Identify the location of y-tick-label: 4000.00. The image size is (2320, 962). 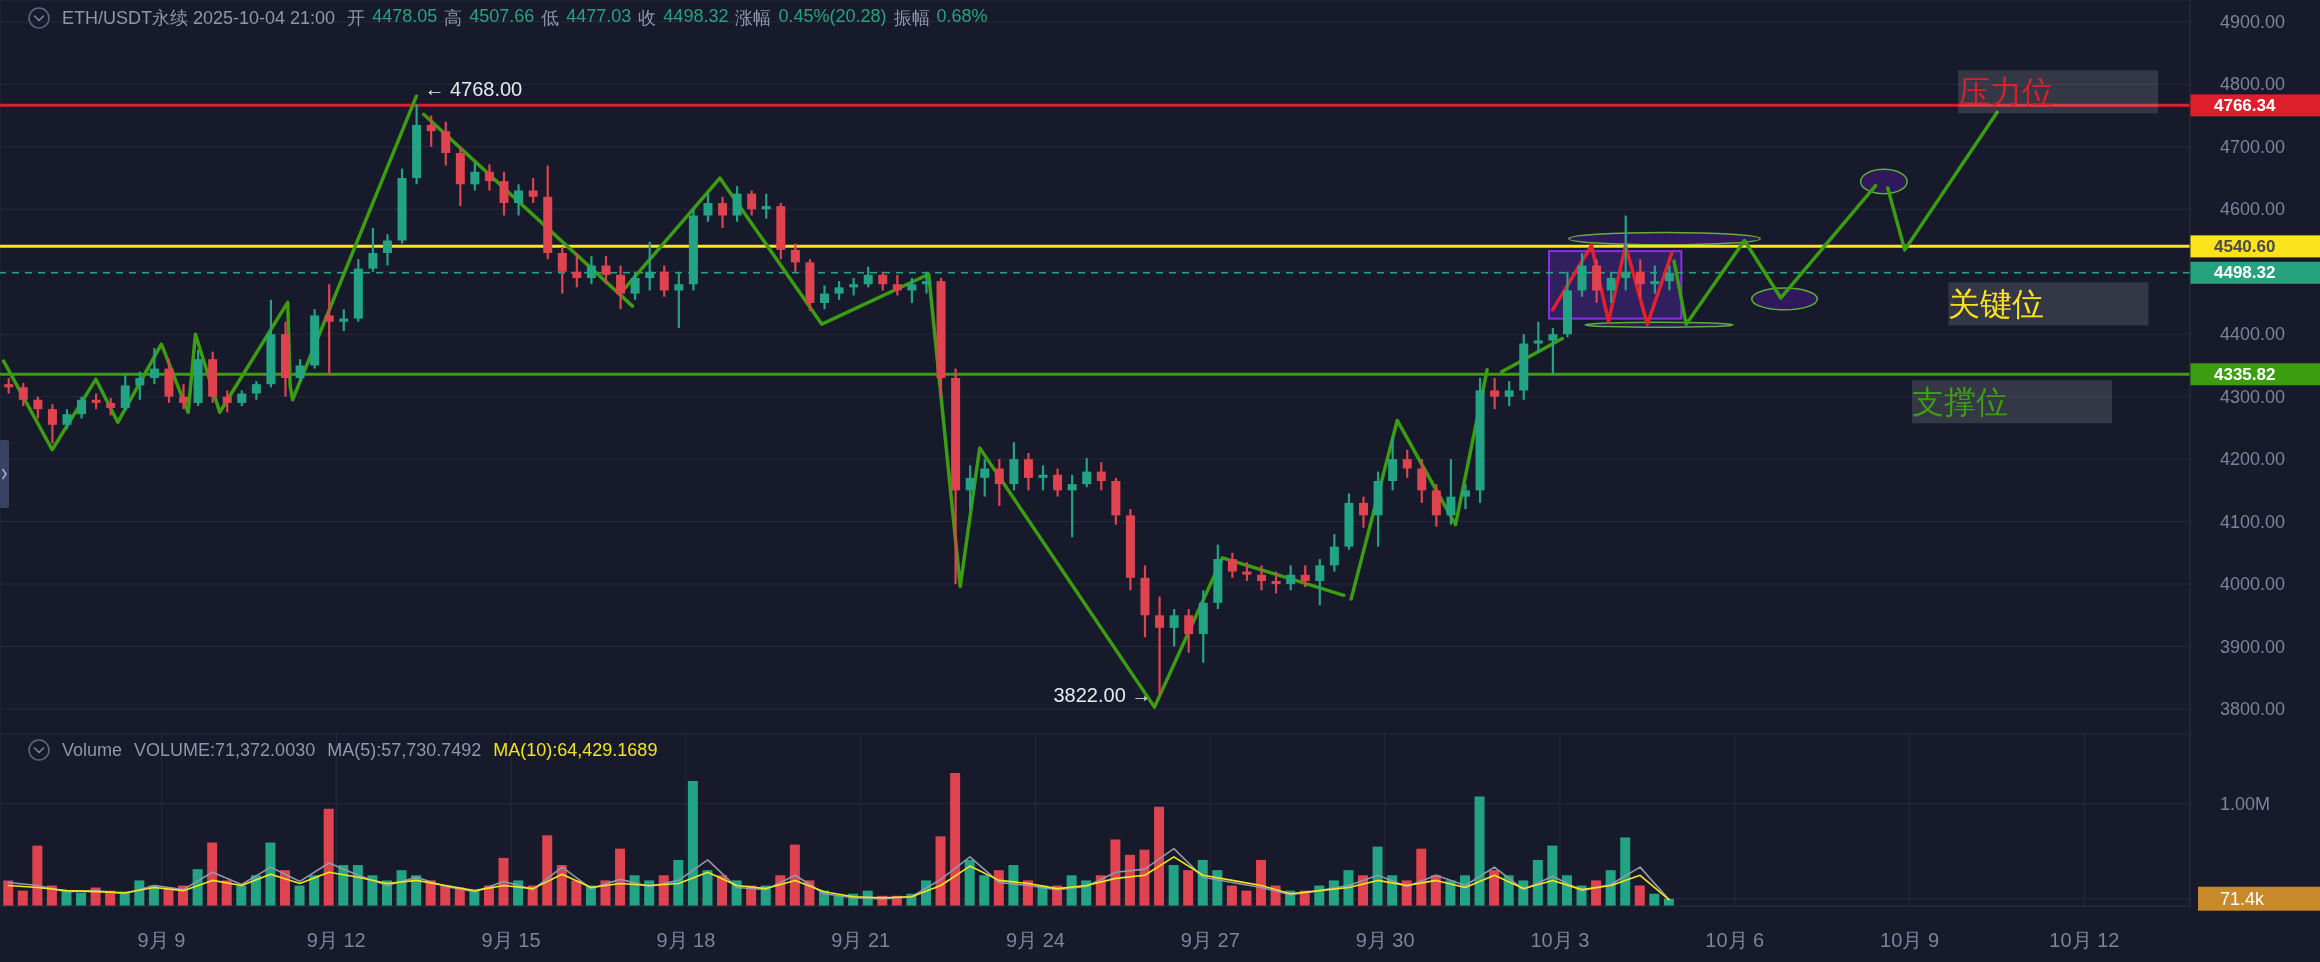
(2253, 584).